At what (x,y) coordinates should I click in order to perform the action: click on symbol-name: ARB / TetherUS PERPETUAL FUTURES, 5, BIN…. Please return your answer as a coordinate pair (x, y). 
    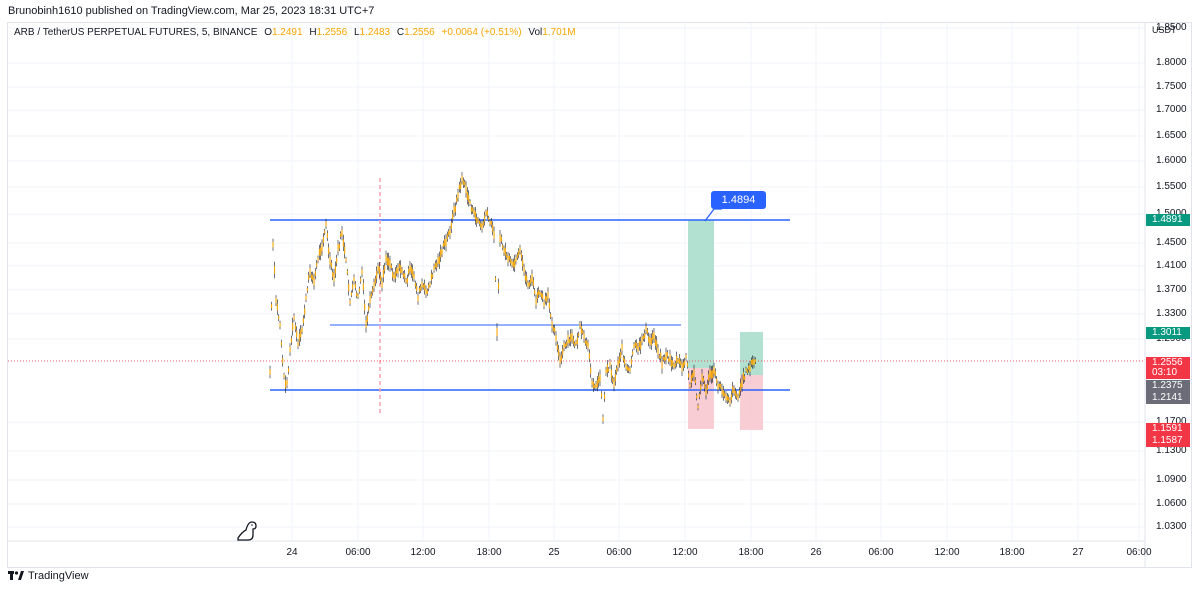
    Looking at the image, I should click on (136, 32).